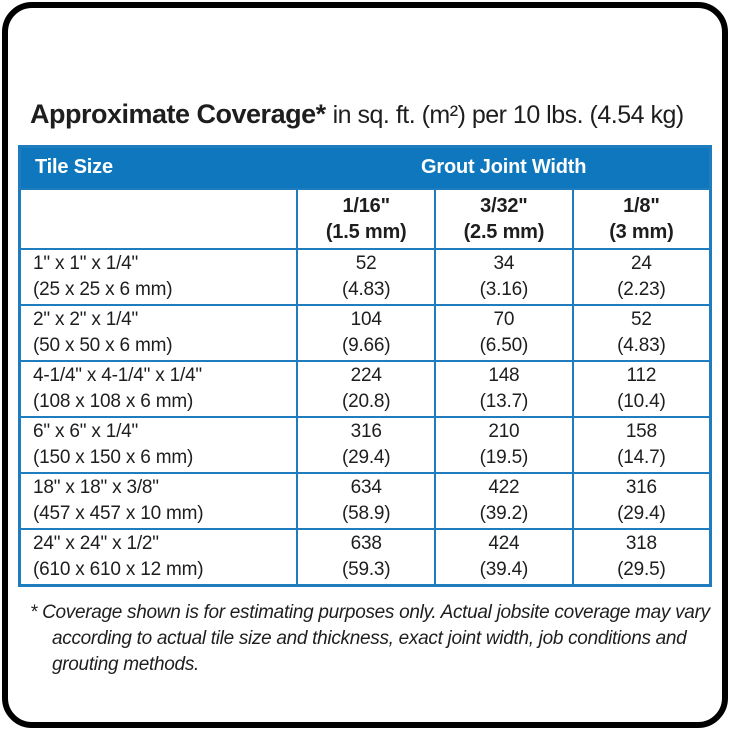 This screenshot has height=736, width=736. Describe the element at coordinates (641, 444) in the screenshot. I see `coverage-cell: 158 (14.7)` at that location.